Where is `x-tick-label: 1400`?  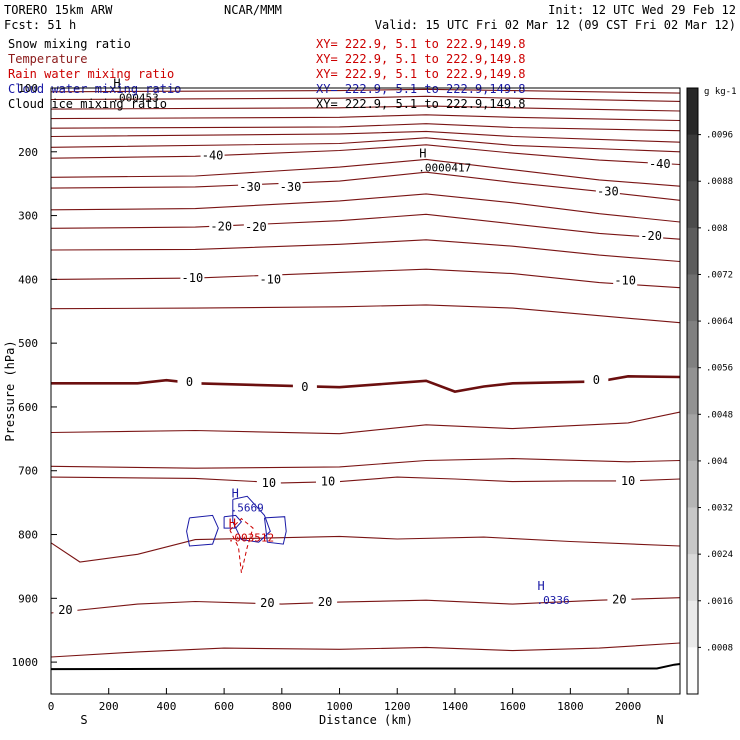 x-tick-label: 1400 is located at coordinates (455, 706).